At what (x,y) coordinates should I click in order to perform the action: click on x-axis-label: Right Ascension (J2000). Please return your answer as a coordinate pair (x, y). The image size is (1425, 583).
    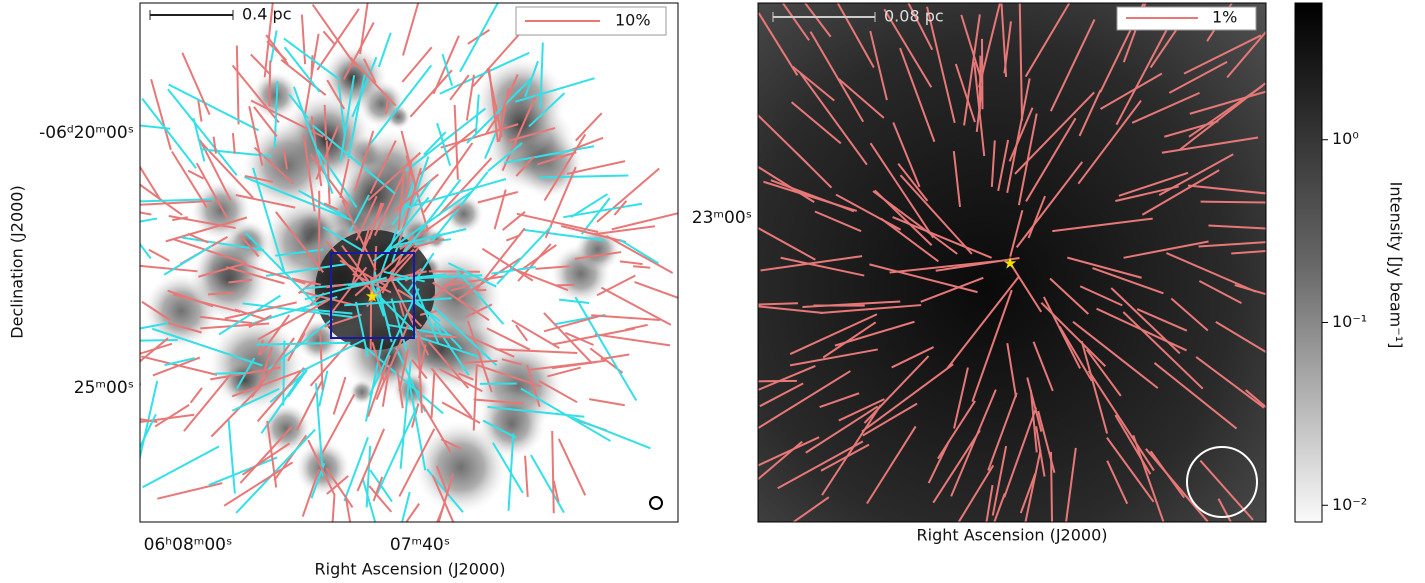
    Looking at the image, I should click on (410, 569).